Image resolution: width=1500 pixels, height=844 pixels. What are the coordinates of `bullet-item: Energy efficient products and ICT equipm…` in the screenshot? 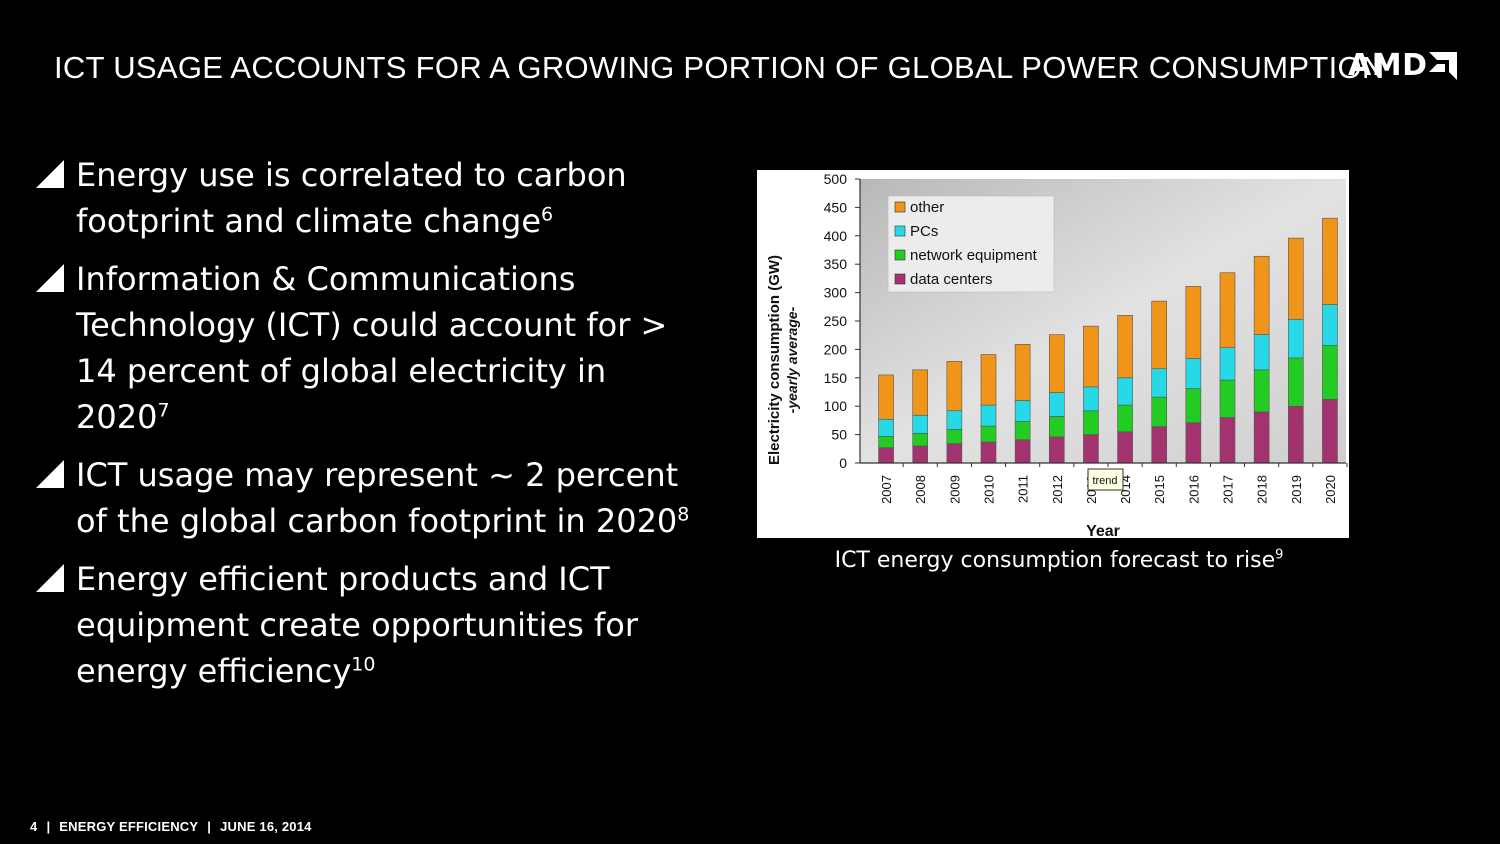 It's located at (366, 625).